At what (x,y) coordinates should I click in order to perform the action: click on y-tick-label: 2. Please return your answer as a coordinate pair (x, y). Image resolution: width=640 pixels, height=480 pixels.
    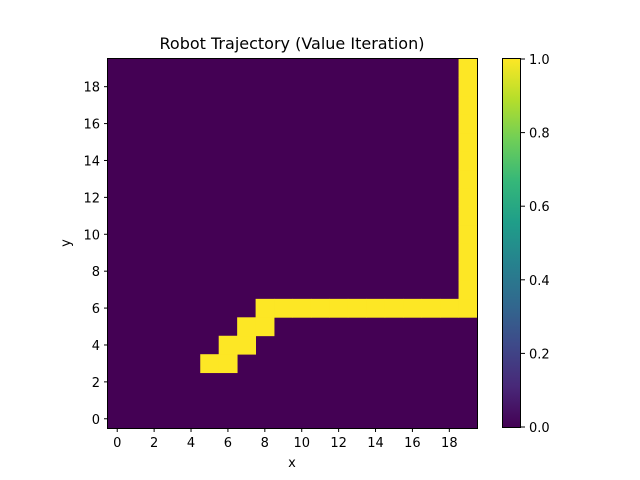
    Looking at the image, I should click on (96, 383).